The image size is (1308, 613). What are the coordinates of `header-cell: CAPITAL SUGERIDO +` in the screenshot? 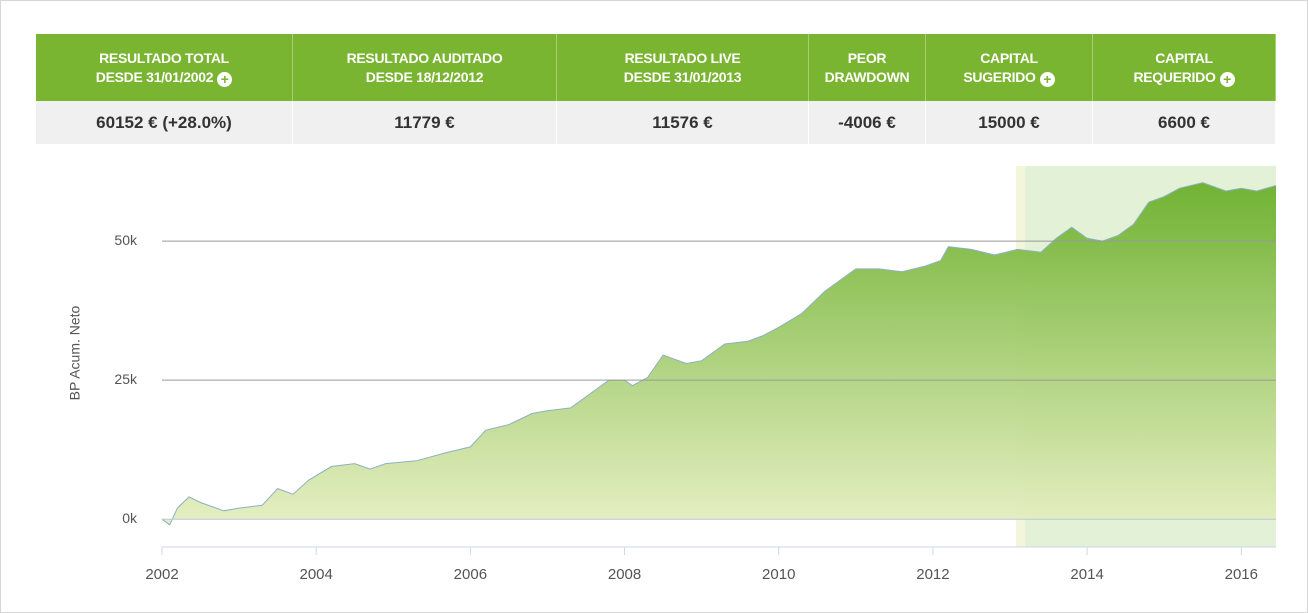 It's located at (1009, 67).